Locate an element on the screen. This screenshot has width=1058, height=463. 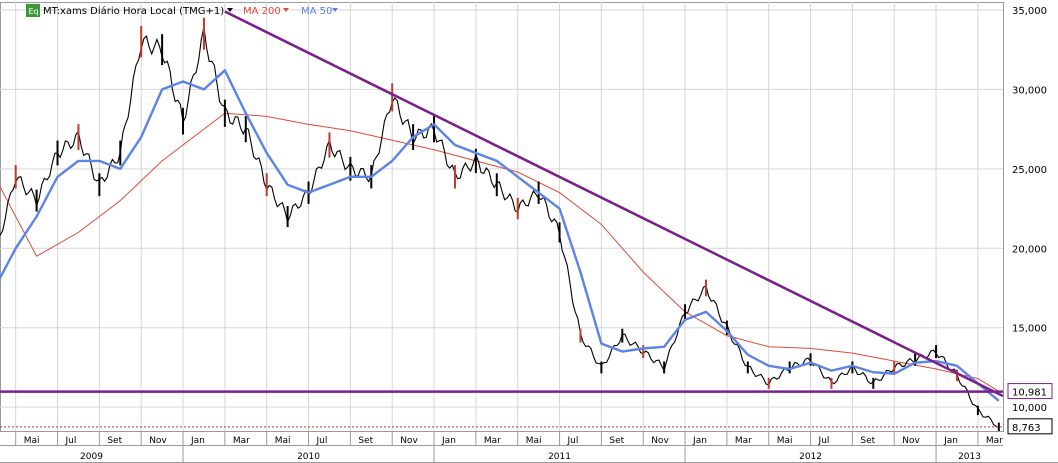
y-tick-label: 15,000 is located at coordinates (1029, 329).